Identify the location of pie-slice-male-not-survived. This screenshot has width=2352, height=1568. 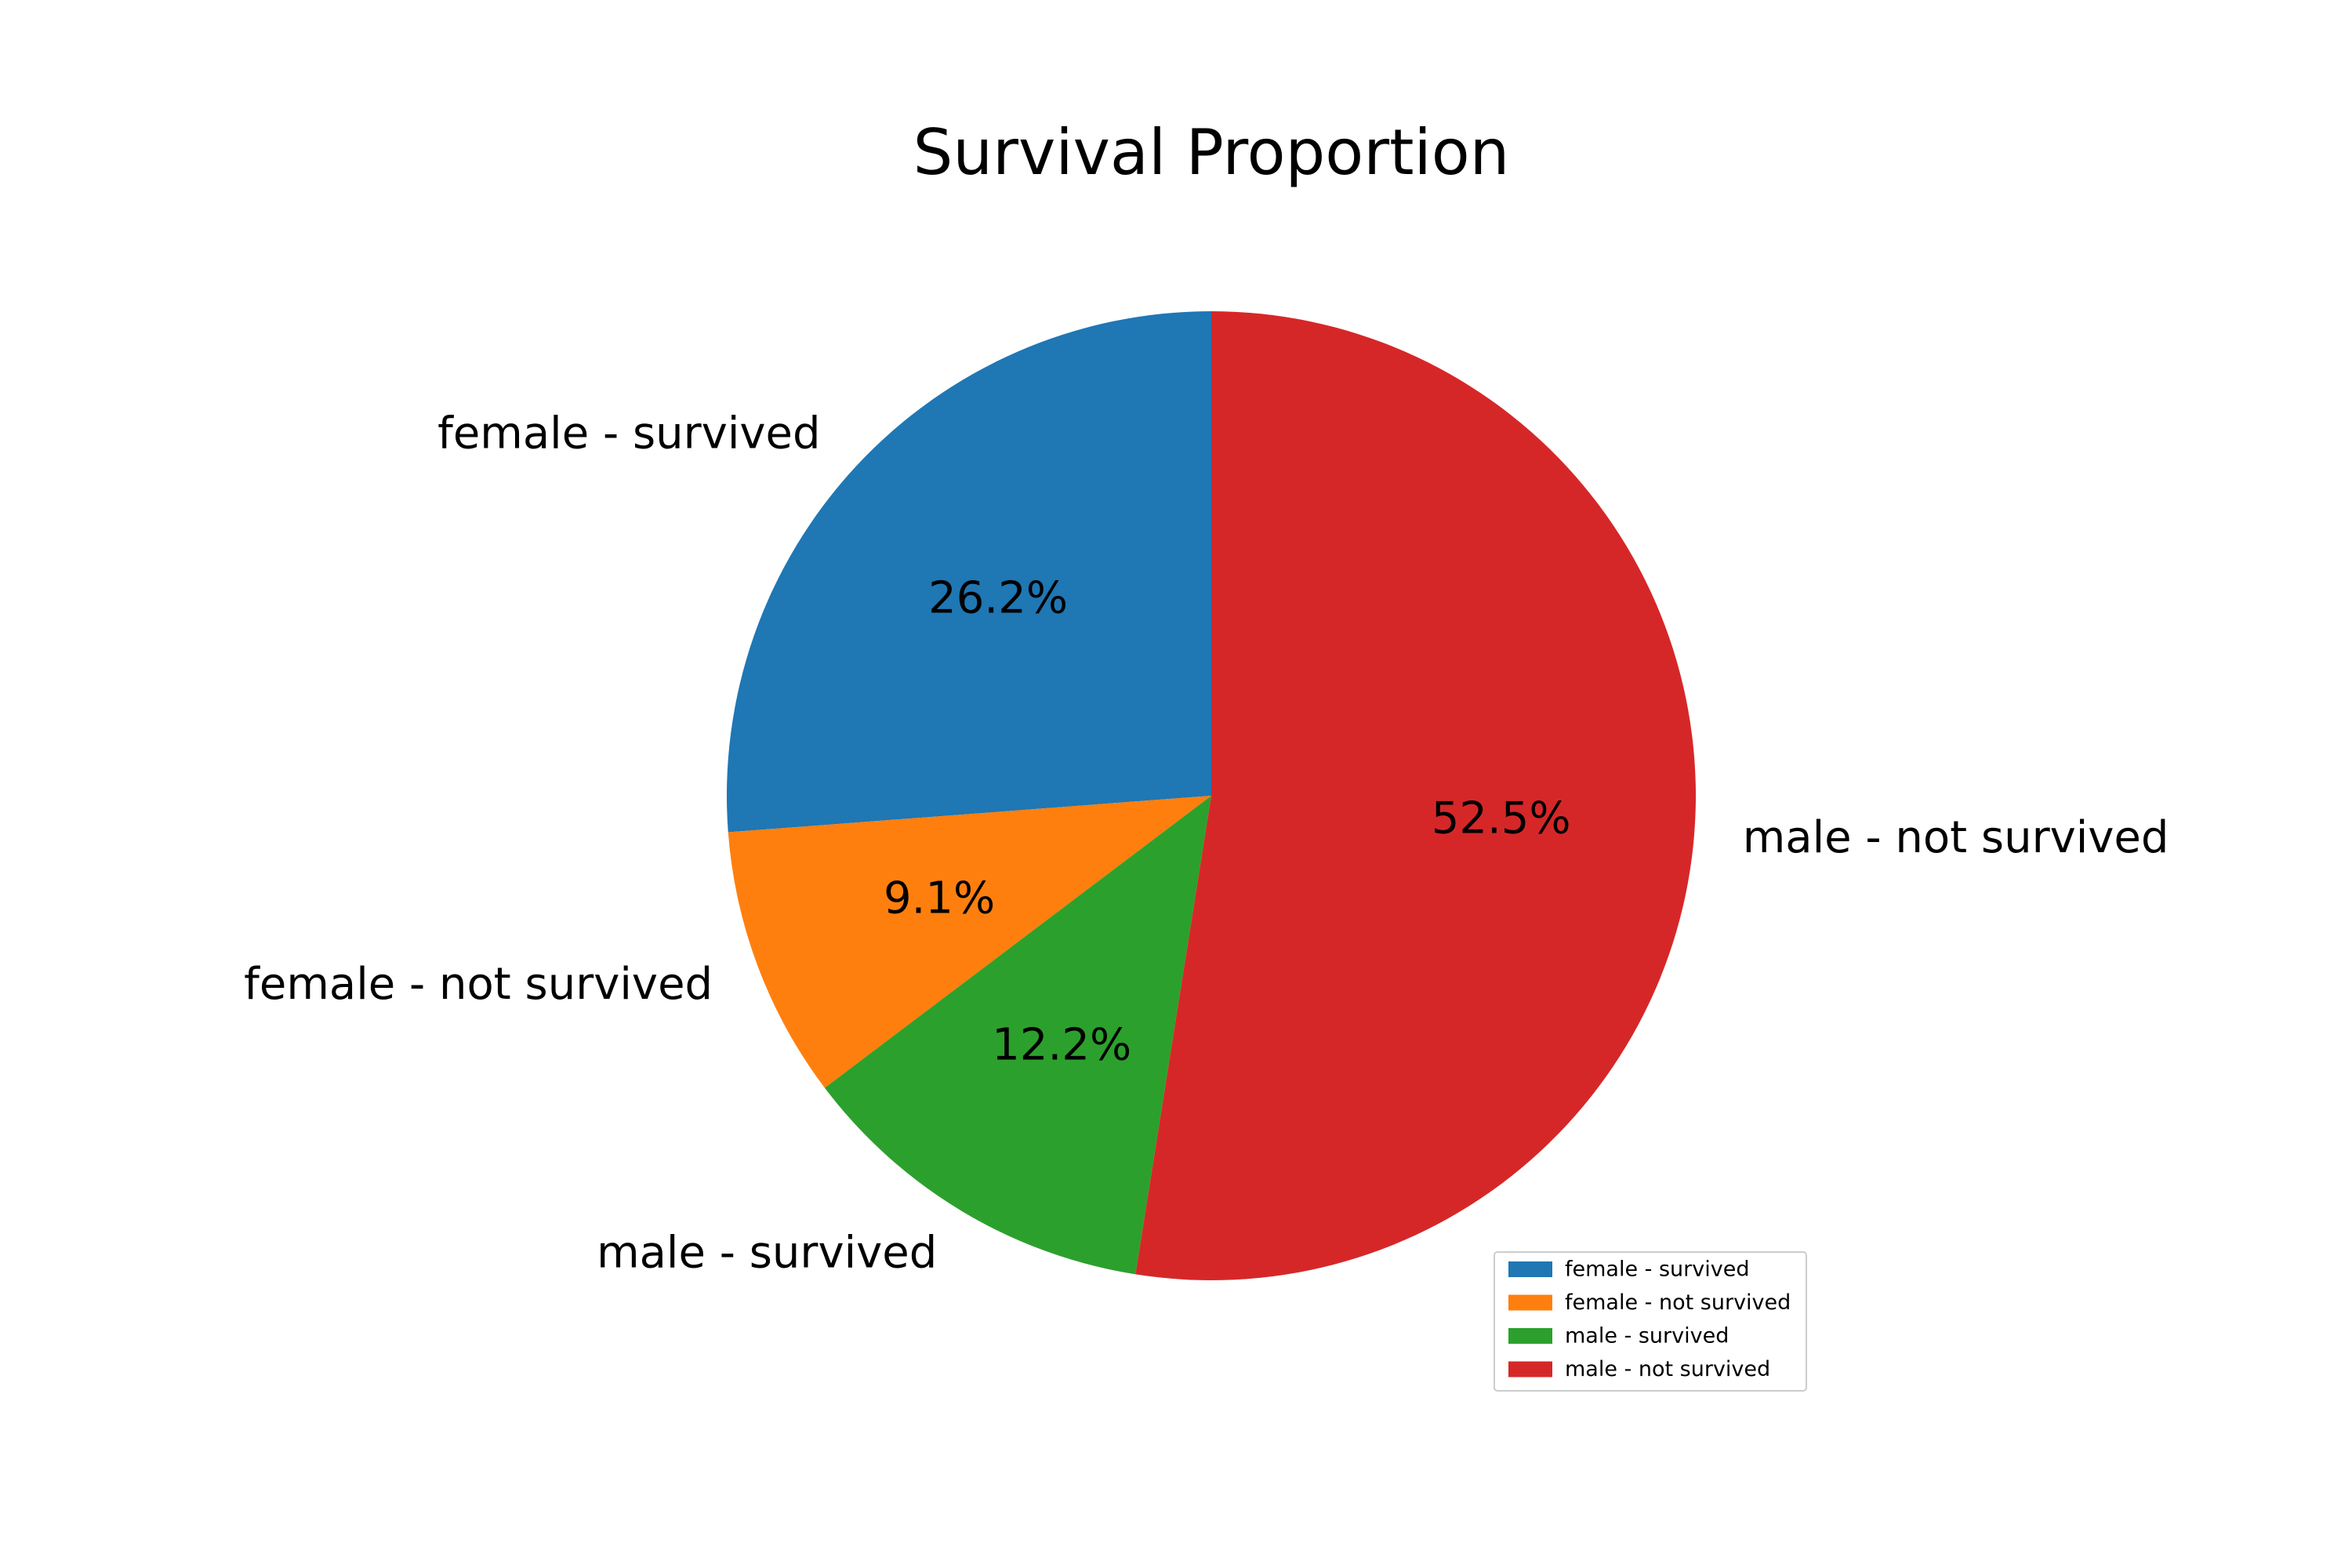
(1416, 795).